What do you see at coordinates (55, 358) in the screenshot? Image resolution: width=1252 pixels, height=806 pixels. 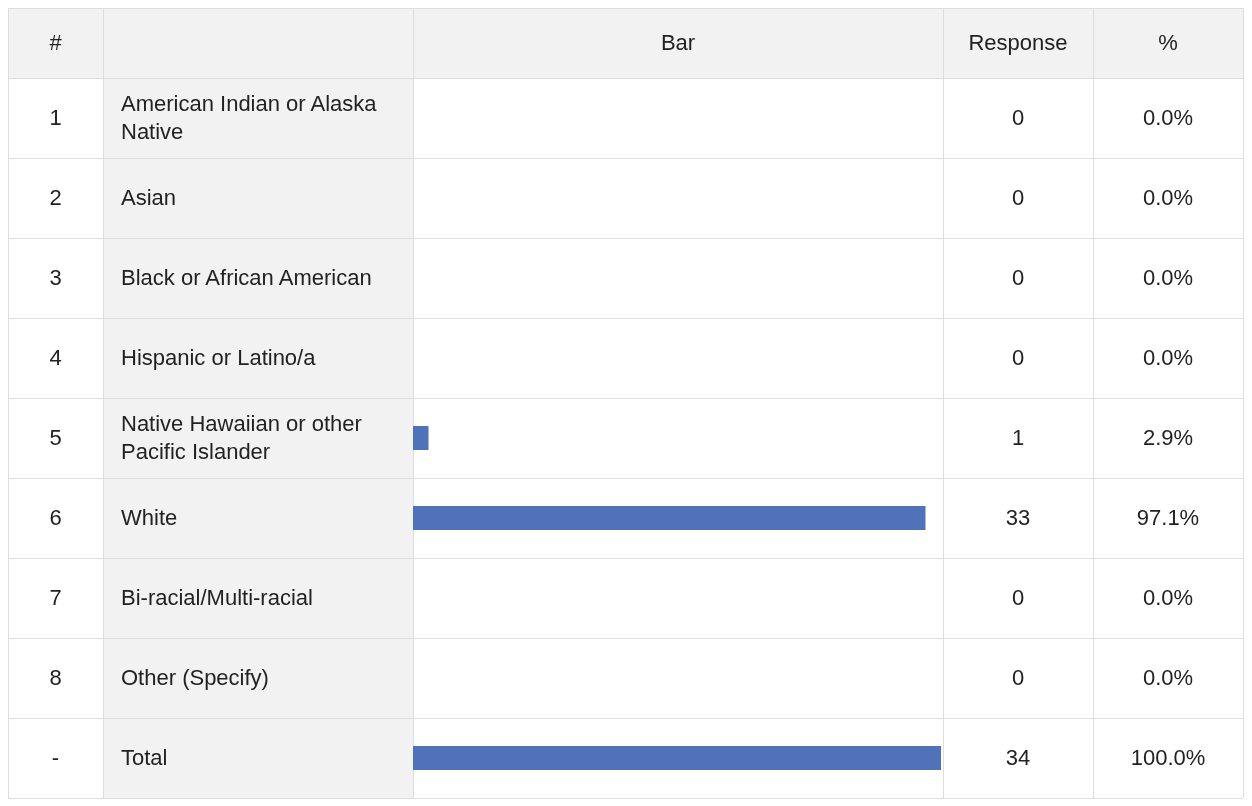 I see `text: 4` at bounding box center [55, 358].